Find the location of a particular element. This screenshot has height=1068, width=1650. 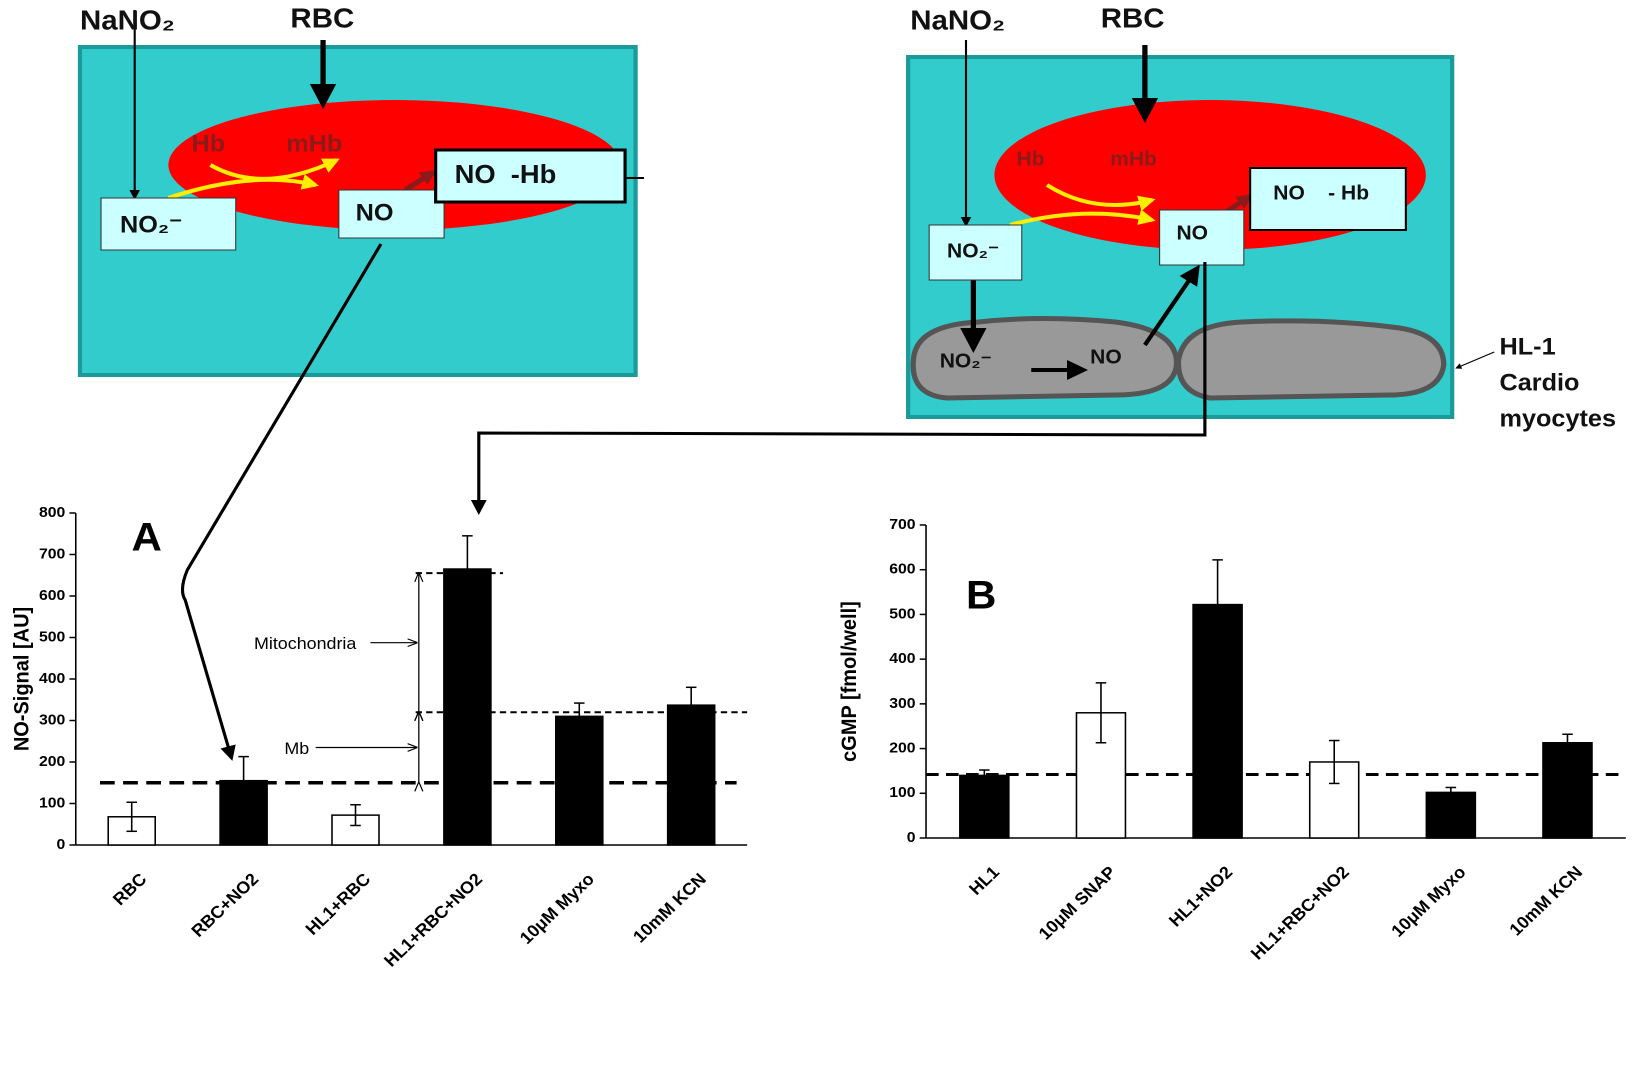

label: HL-1 is located at coordinates (1528, 347).